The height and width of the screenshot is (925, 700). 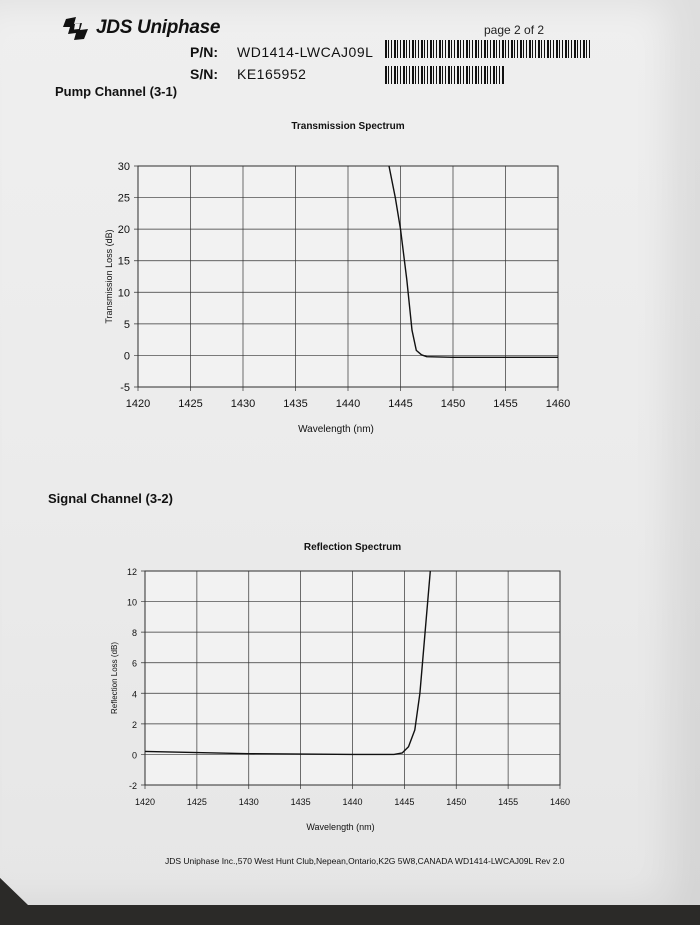 What do you see at coordinates (347, 126) in the screenshot?
I see `transmission-chart-title: Transmission Spectrum` at bounding box center [347, 126].